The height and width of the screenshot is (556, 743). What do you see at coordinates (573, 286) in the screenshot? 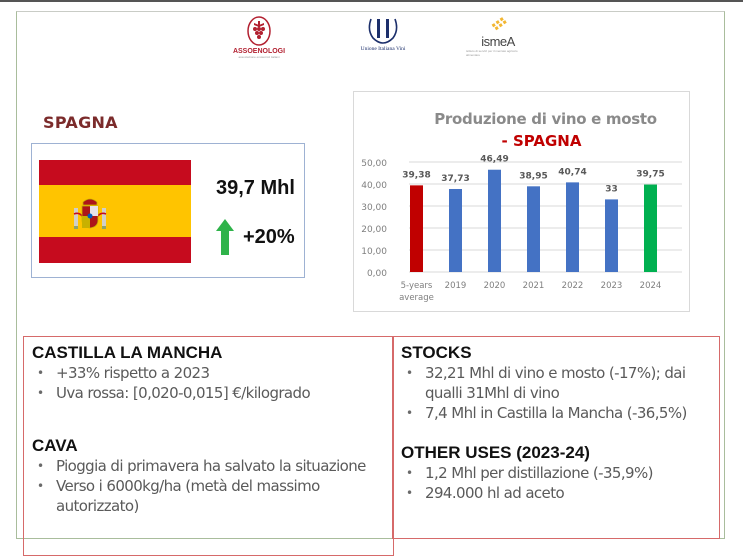
I see `x-tick-label: 2022` at bounding box center [573, 286].